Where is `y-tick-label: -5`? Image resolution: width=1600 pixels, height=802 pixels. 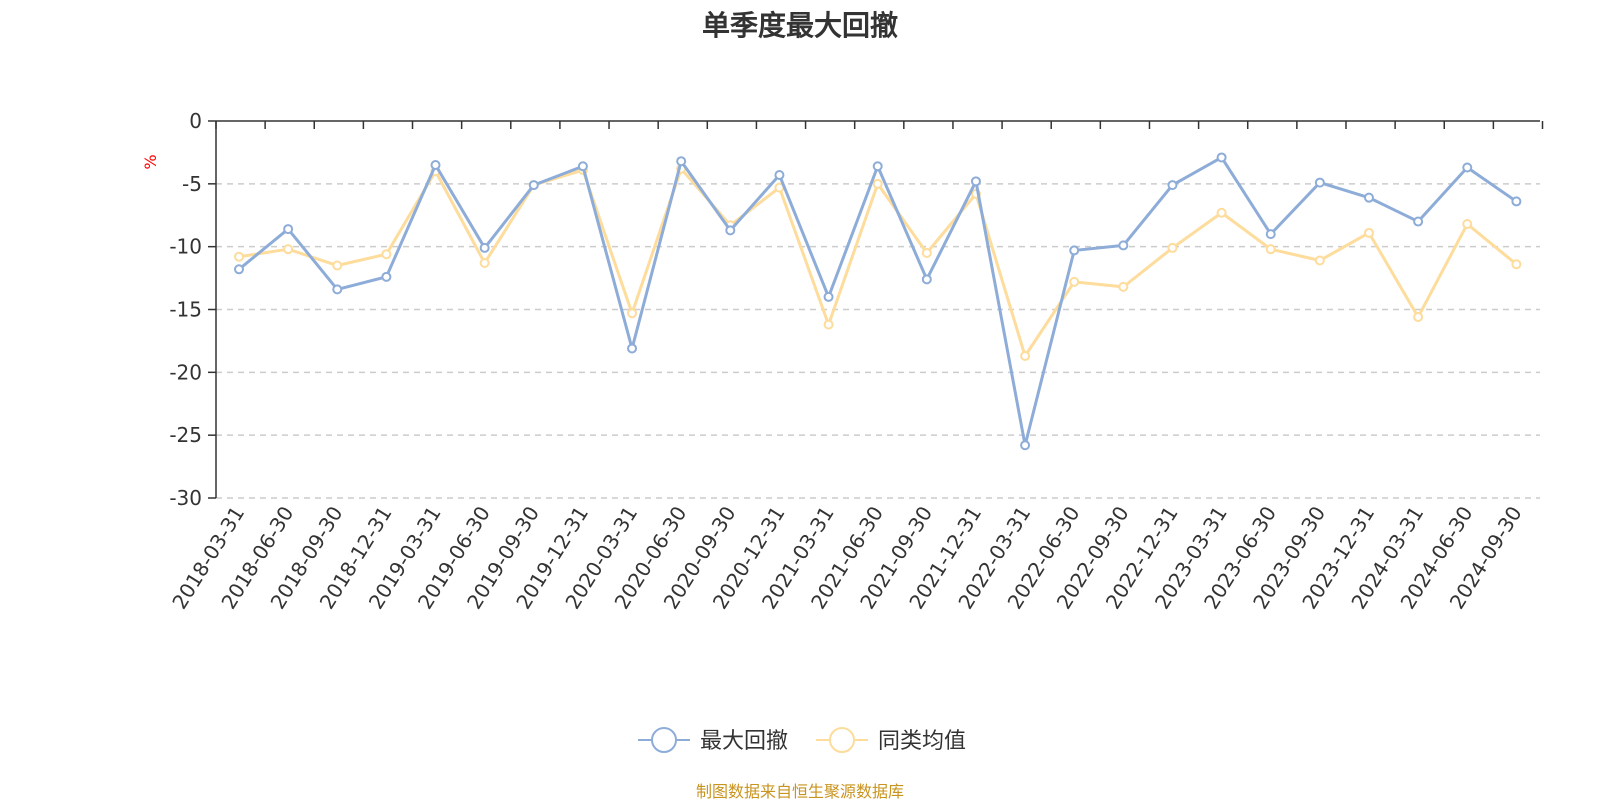 y-tick-label: -5 is located at coordinates (192, 184).